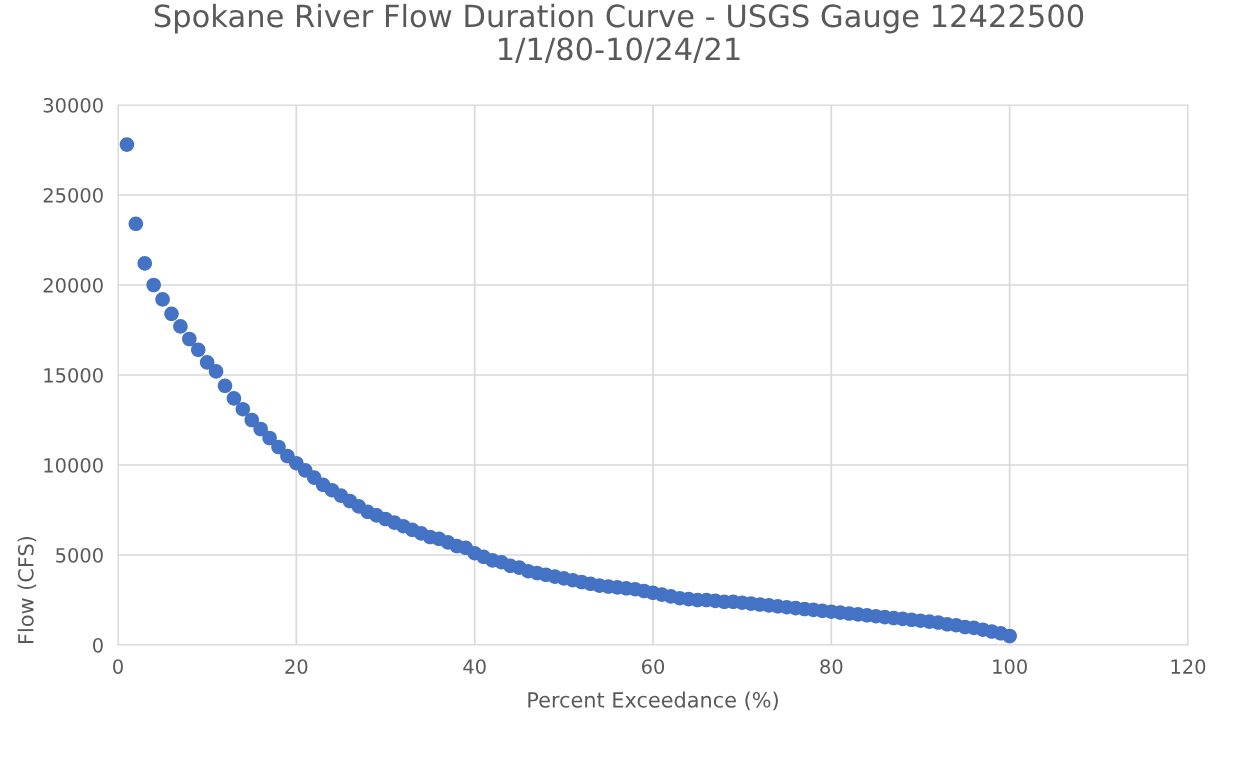 This screenshot has width=1238, height=766. What do you see at coordinates (831, 666) in the screenshot?
I see `x-tick-label: 80` at bounding box center [831, 666].